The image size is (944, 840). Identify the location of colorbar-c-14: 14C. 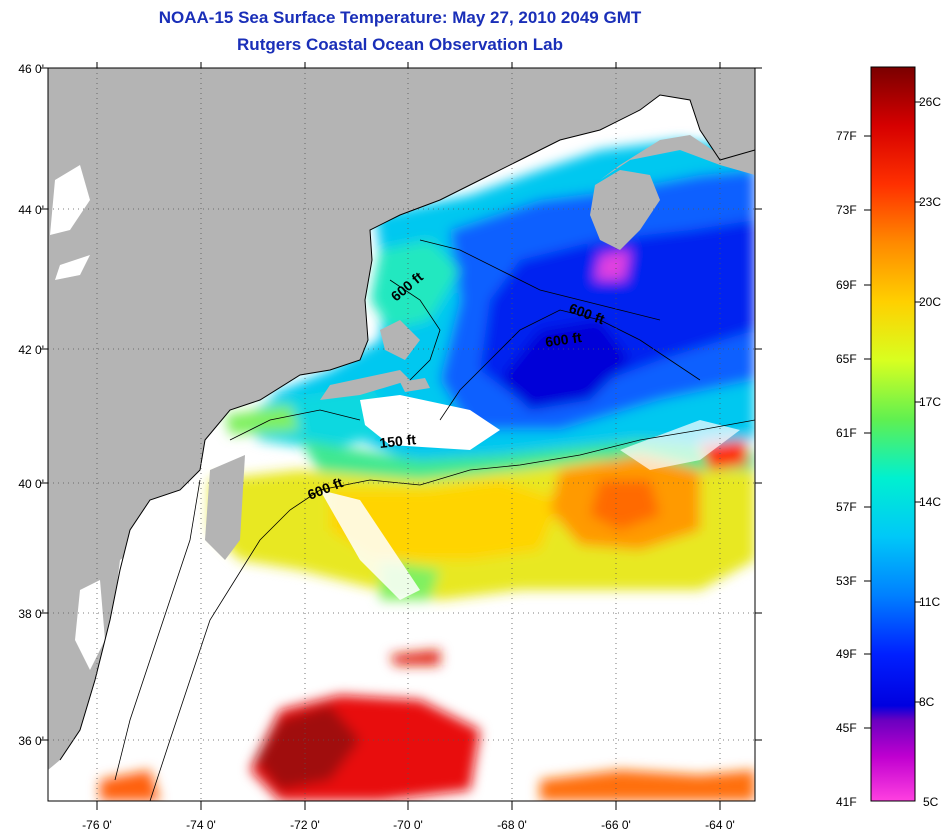
(930, 502).